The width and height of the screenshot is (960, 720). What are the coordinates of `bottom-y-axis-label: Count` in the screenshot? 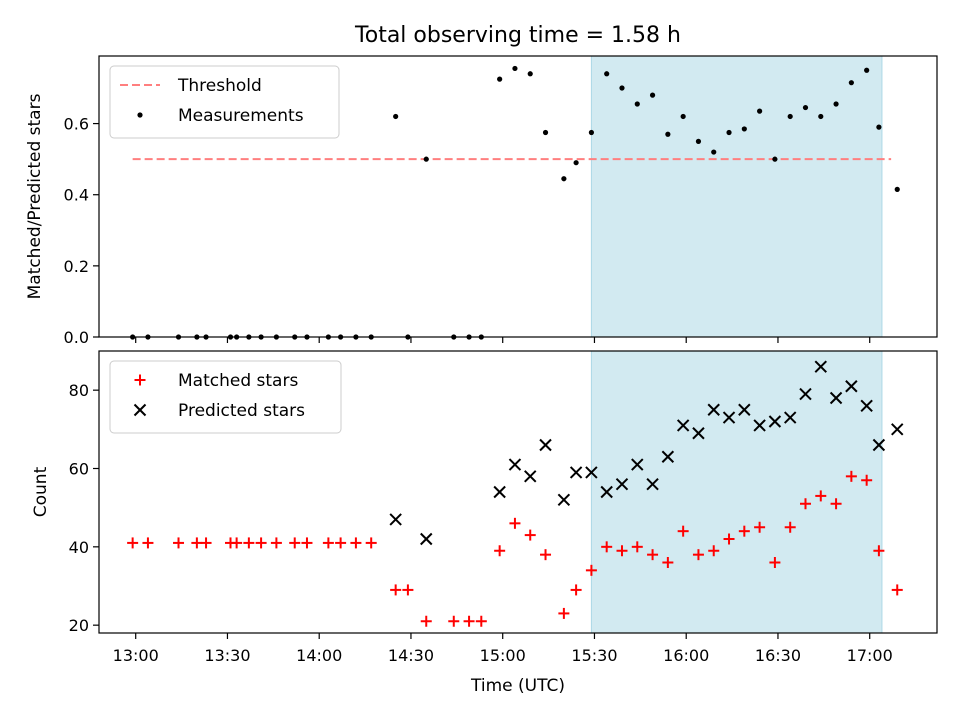 It's located at (41, 491).